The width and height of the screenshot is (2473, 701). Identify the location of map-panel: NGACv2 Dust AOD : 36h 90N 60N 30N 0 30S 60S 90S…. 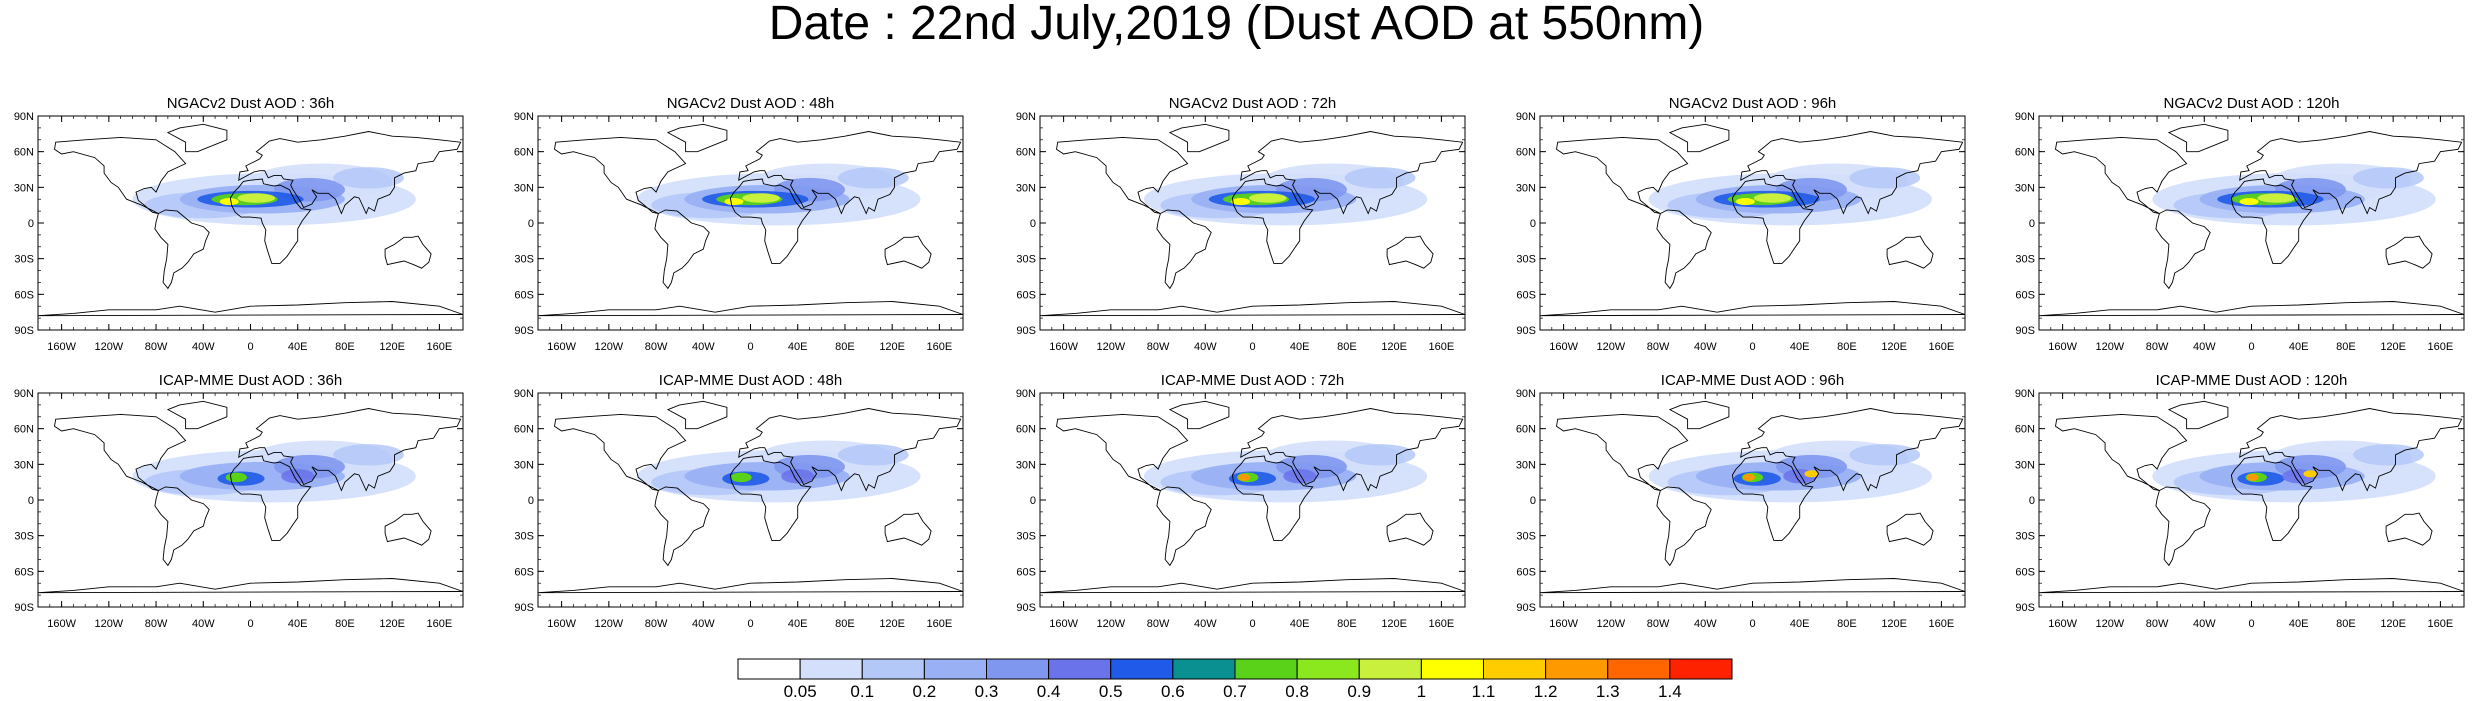
(239, 224).